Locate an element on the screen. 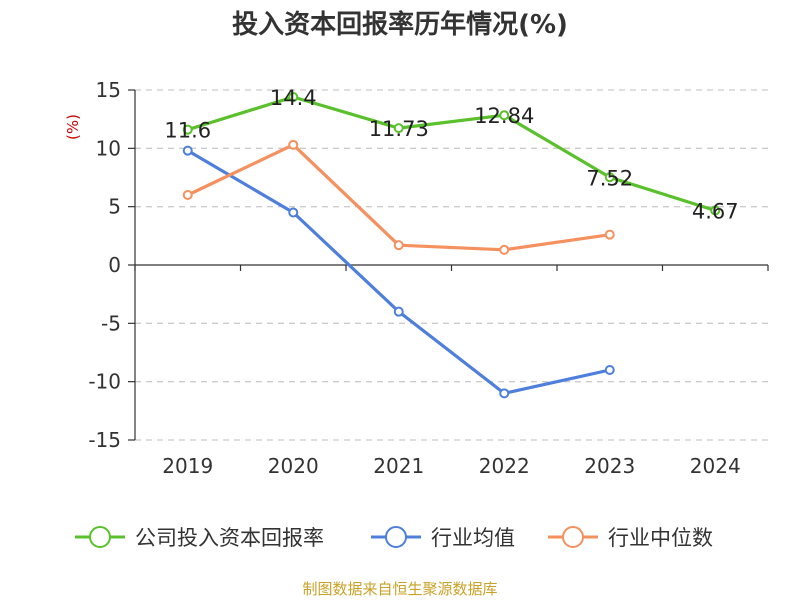  legend: 公司投入资本回报率 行业均值 行业中位数 is located at coordinates (394, 538).